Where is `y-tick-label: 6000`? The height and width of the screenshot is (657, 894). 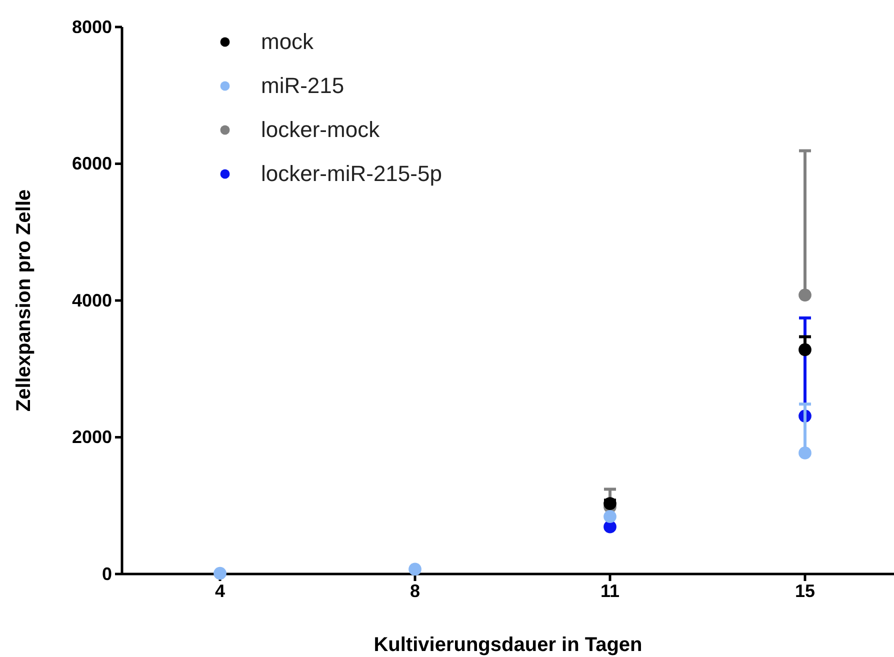
y-tick-label: 6000 is located at coordinates (92, 164).